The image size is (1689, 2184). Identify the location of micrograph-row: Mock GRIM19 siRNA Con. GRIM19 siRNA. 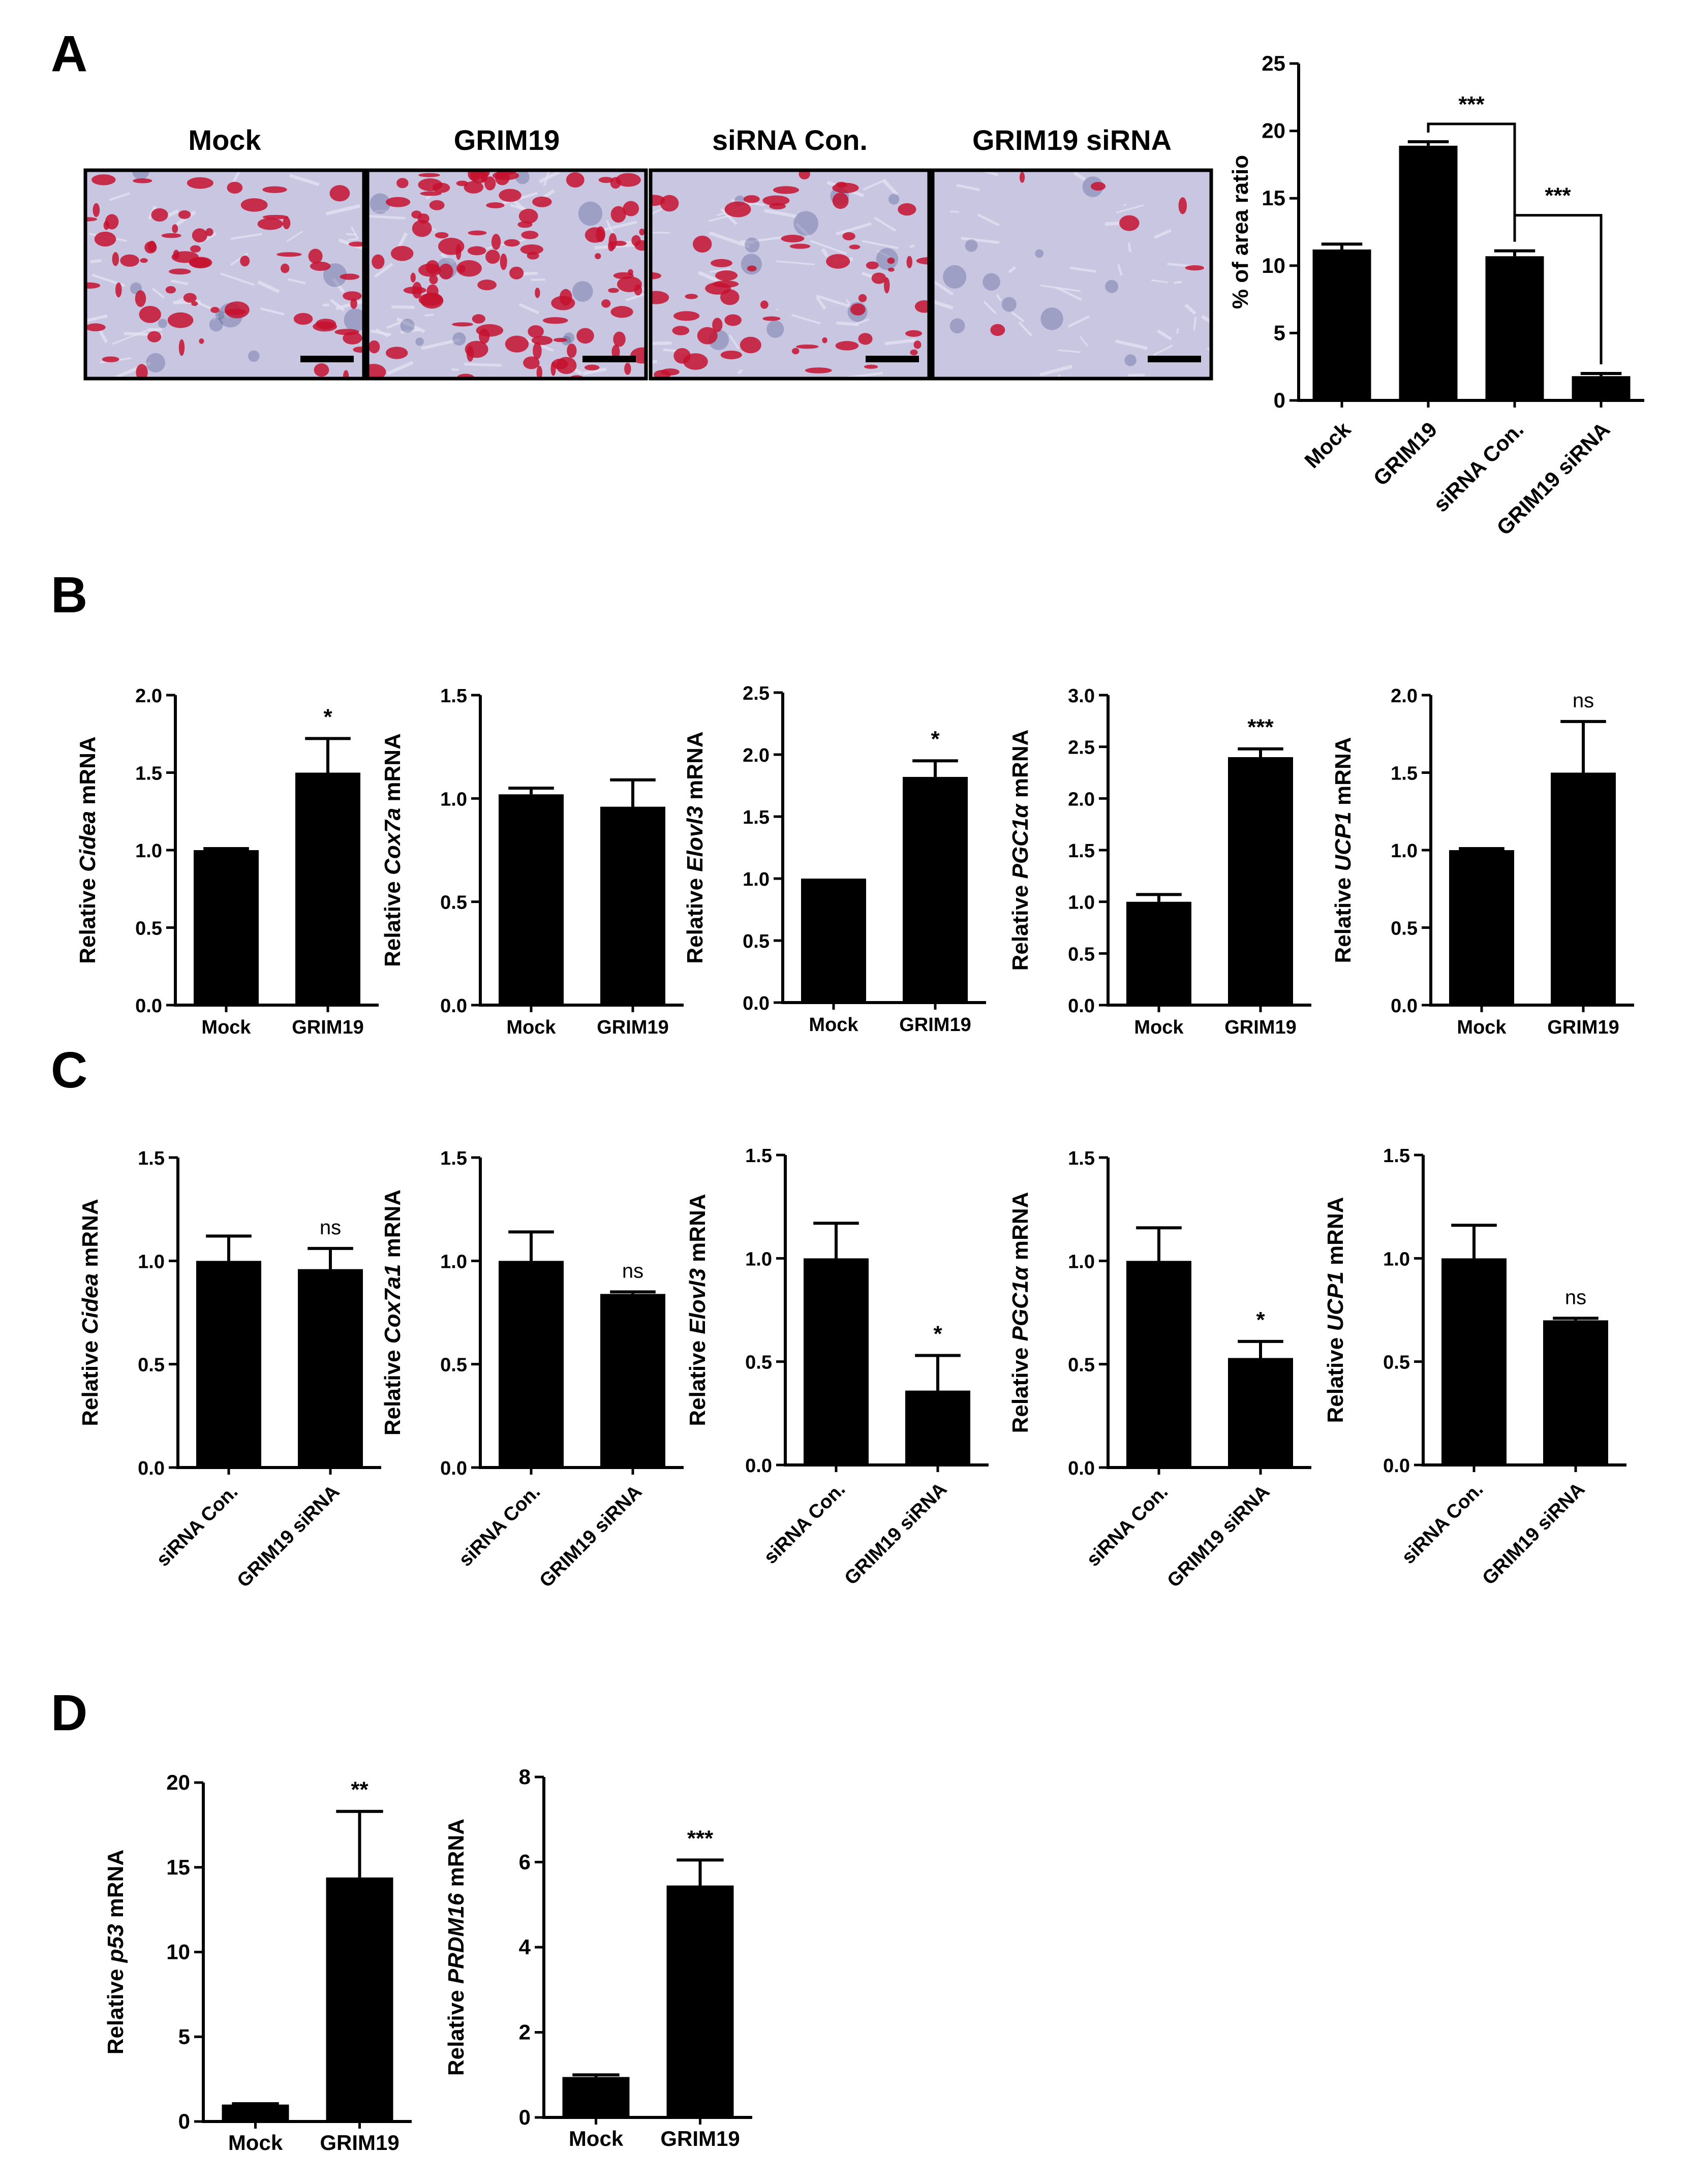
(648, 252).